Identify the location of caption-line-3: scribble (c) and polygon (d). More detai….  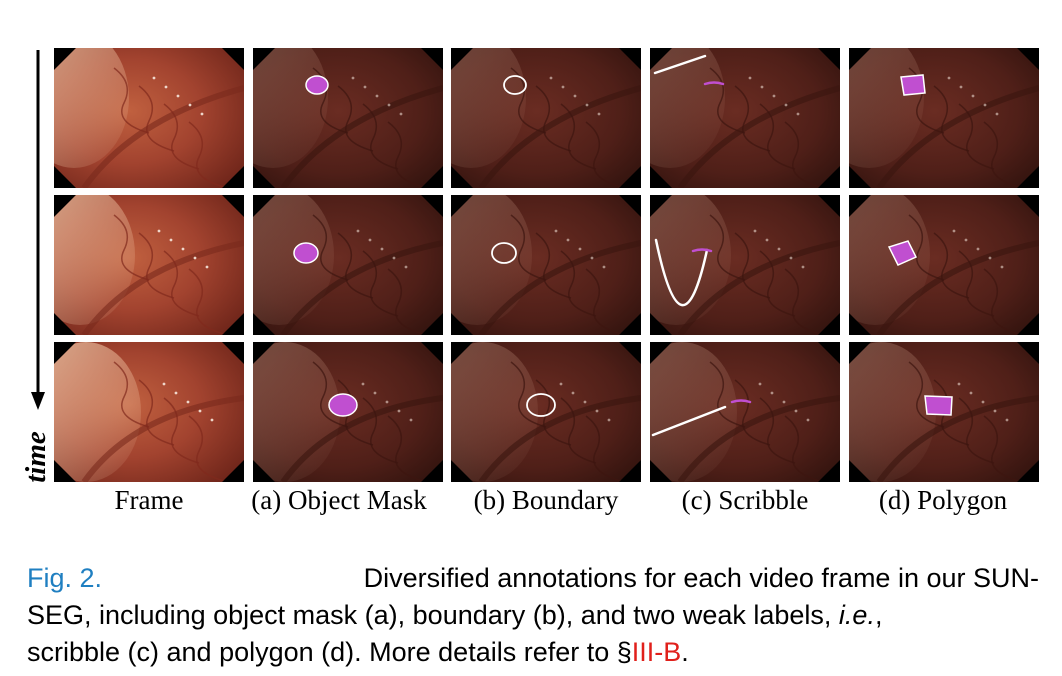
(533, 652).